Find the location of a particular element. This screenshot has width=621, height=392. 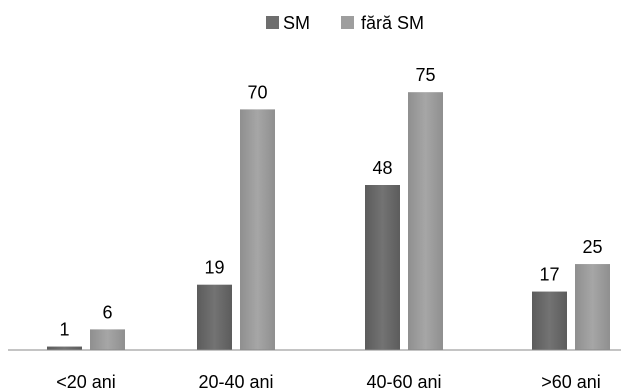

value-label-fara-sm-3: 75 is located at coordinates (425, 75).